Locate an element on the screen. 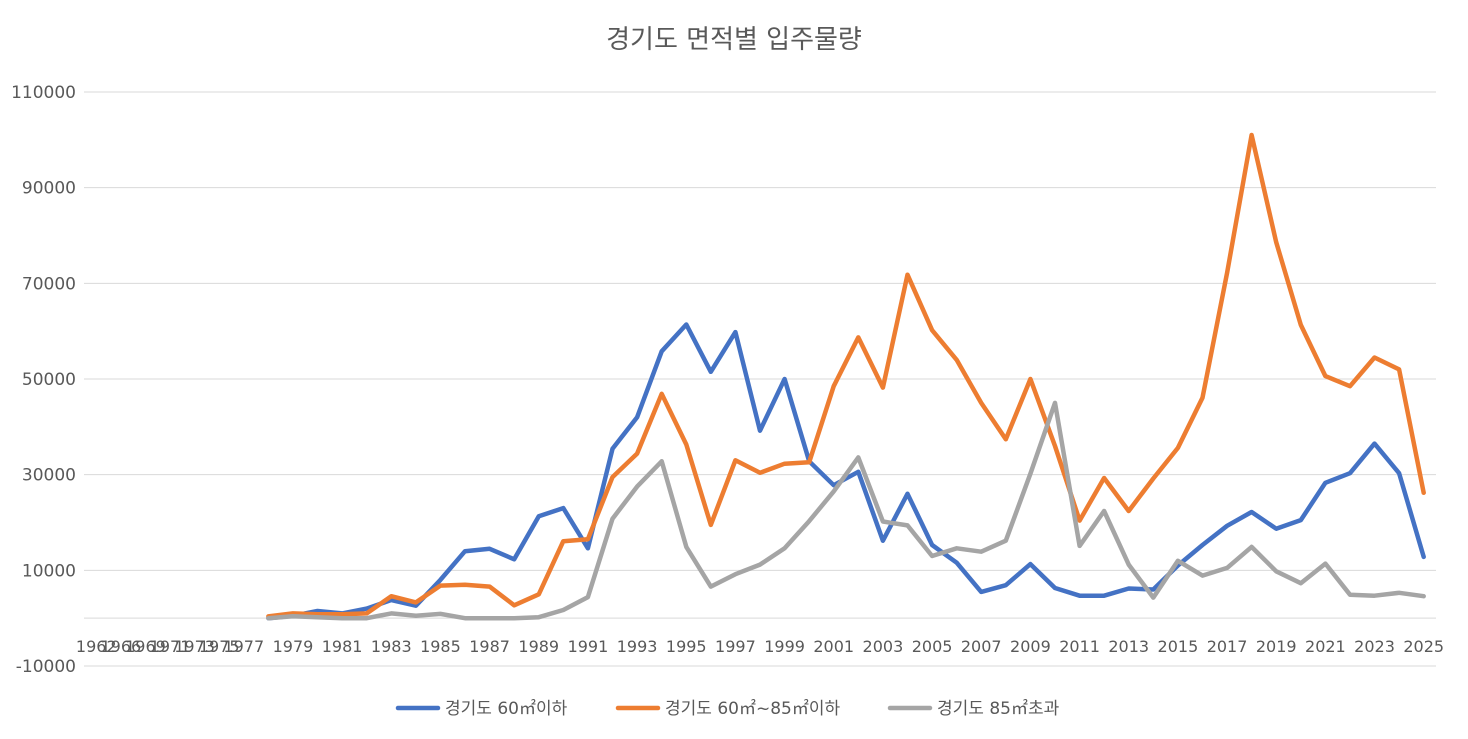 The image size is (1468, 739). x-tick-label: 2003 is located at coordinates (883, 646).